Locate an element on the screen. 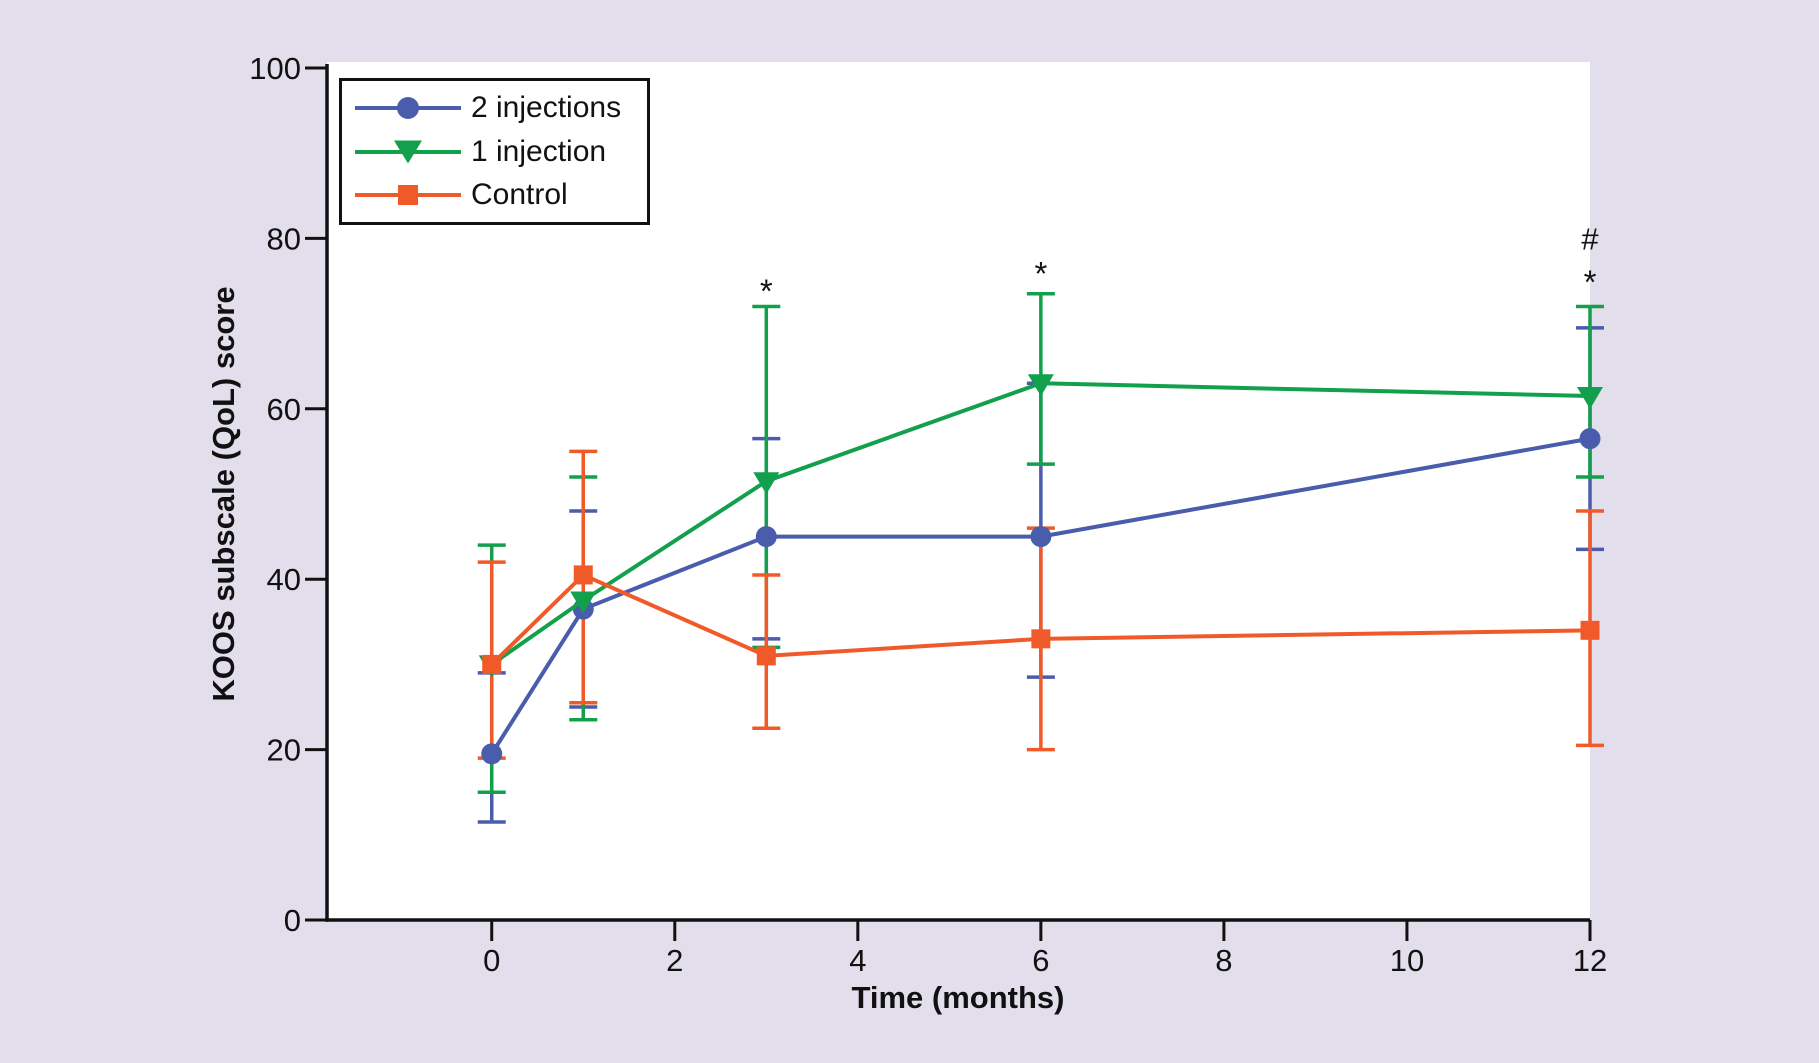 The width and height of the screenshot is (1819, 1063). x-tick-label: 2 is located at coordinates (674, 960).